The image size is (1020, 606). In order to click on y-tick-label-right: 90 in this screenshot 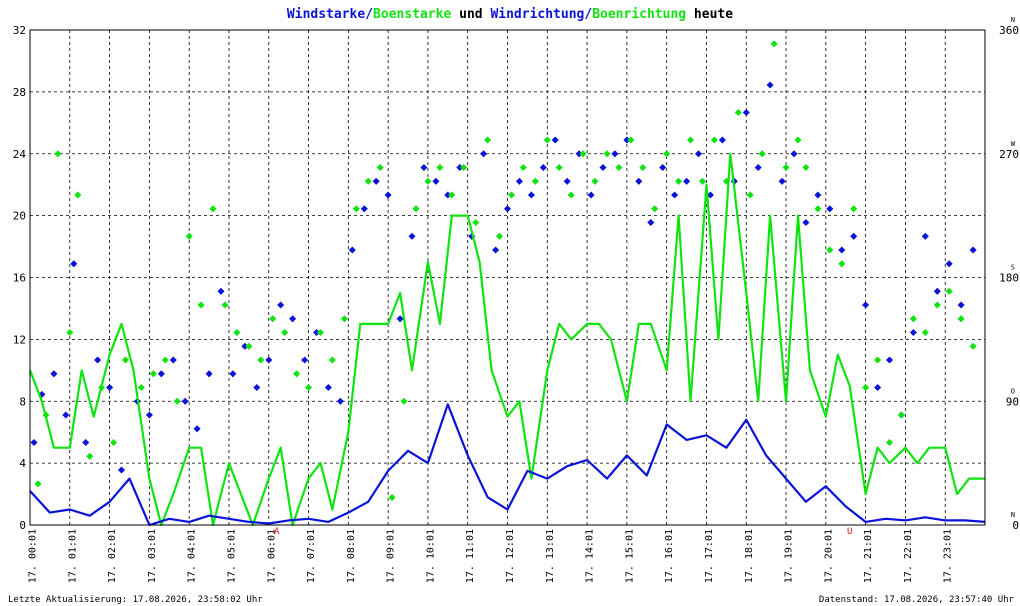, I will do `click(1012, 401)`.